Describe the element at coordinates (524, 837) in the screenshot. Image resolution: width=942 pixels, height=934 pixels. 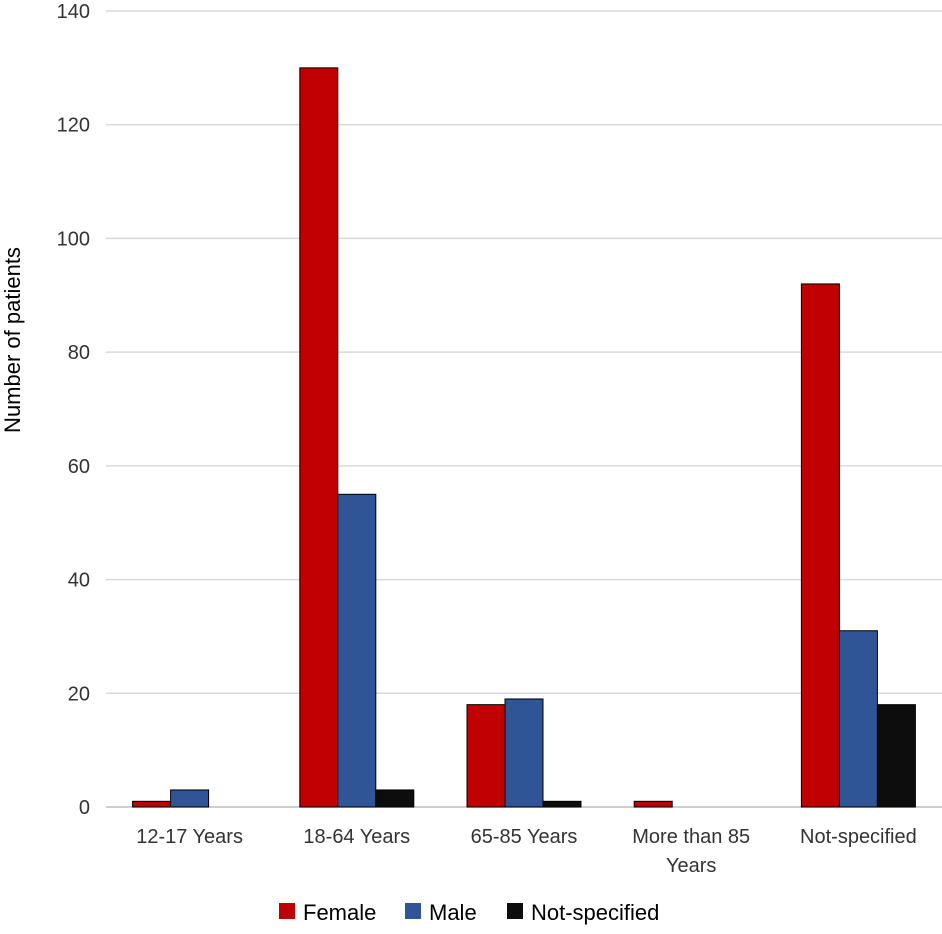
I see `x-category-label: 65-85 Years` at that location.